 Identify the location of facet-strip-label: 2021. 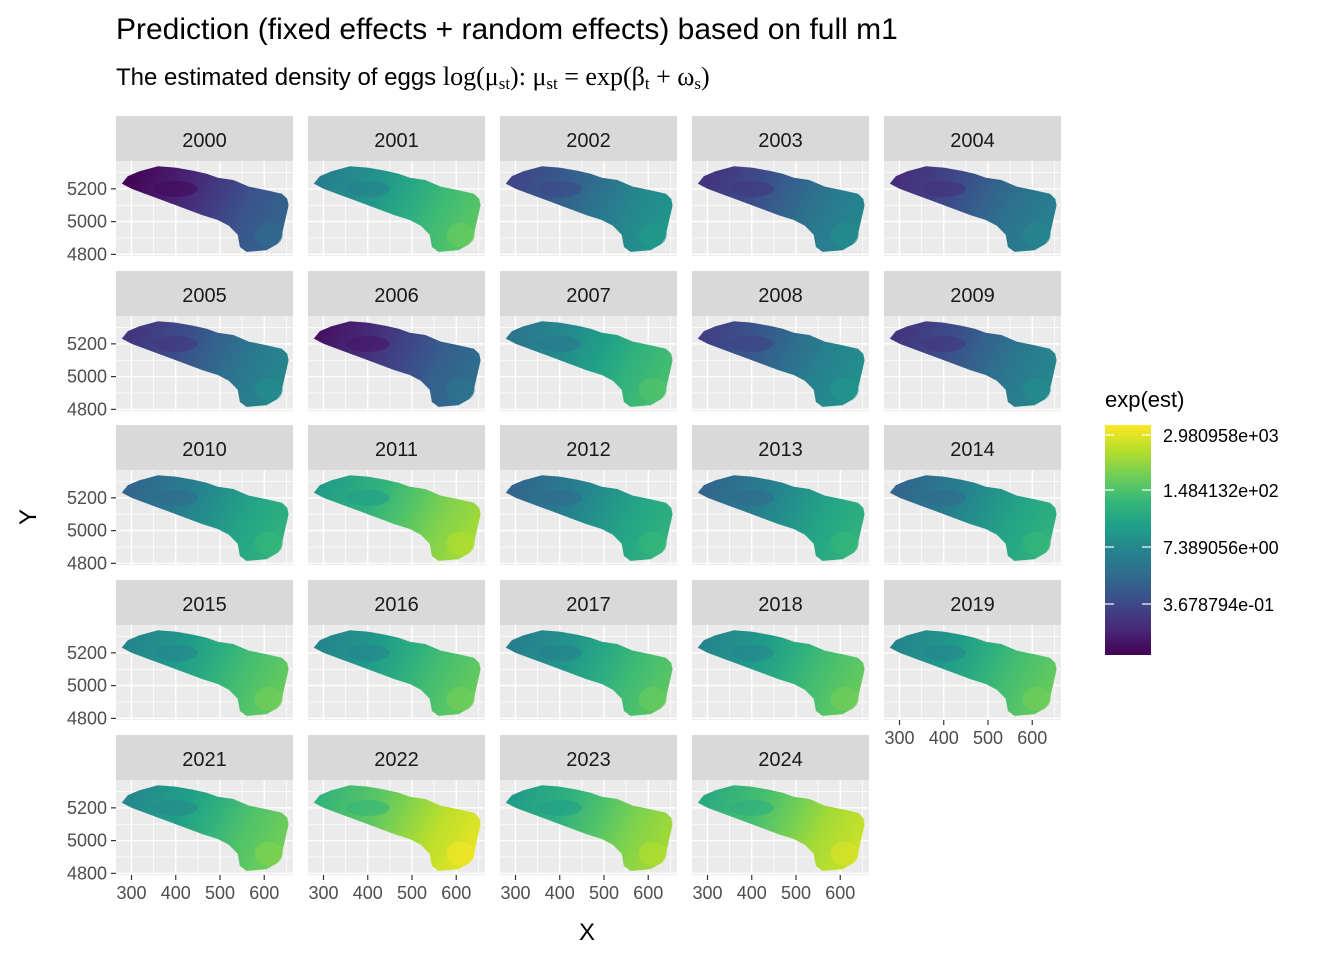
(204, 760).